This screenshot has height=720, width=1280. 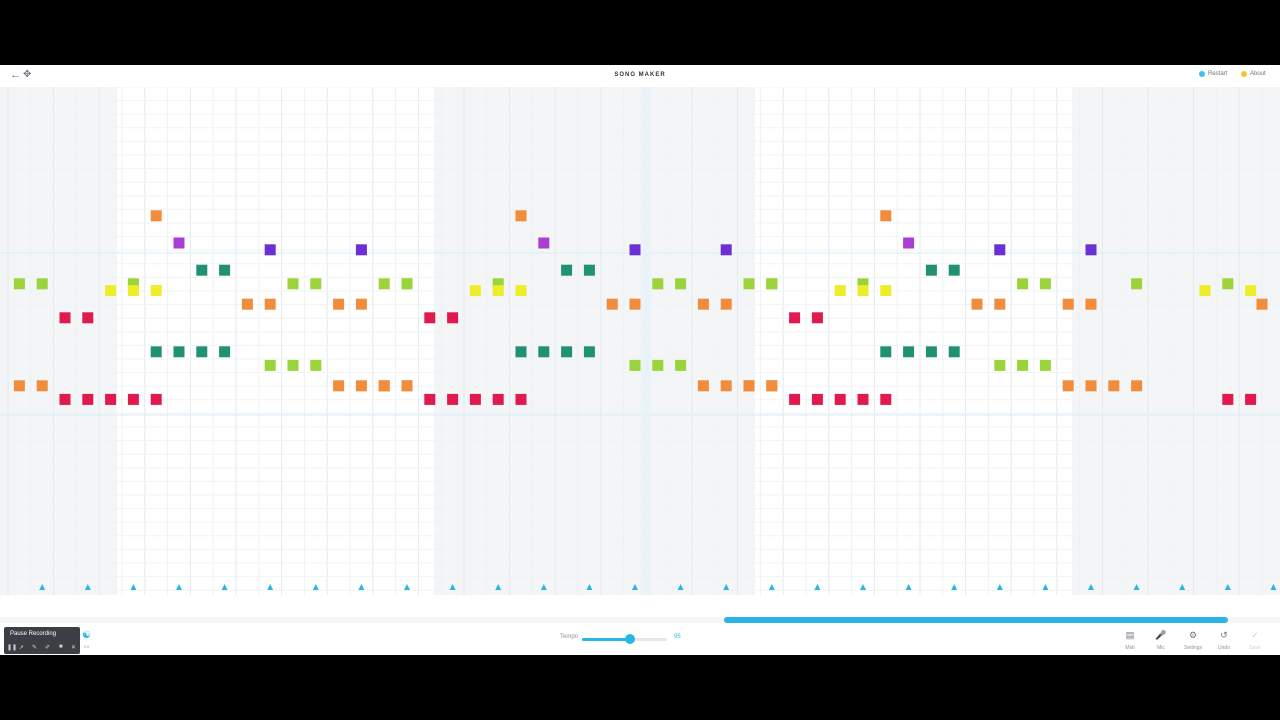 I want to click on marker-icon: ✐, so click(x=48, y=648).